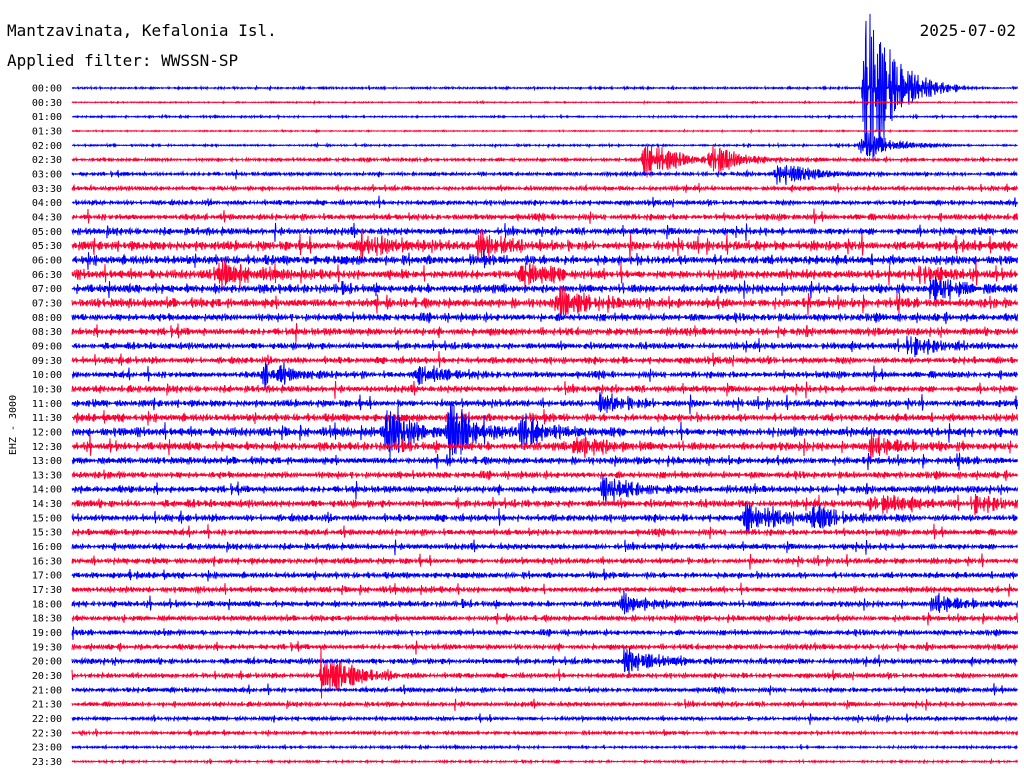 The width and height of the screenshot is (1024, 780). I want to click on time-label: 21:30, so click(47, 705).